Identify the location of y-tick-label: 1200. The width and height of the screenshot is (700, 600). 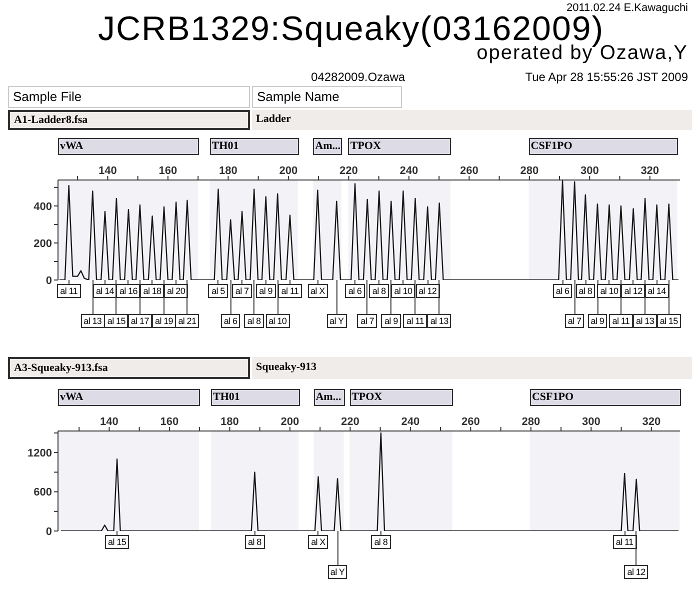
(40, 453).